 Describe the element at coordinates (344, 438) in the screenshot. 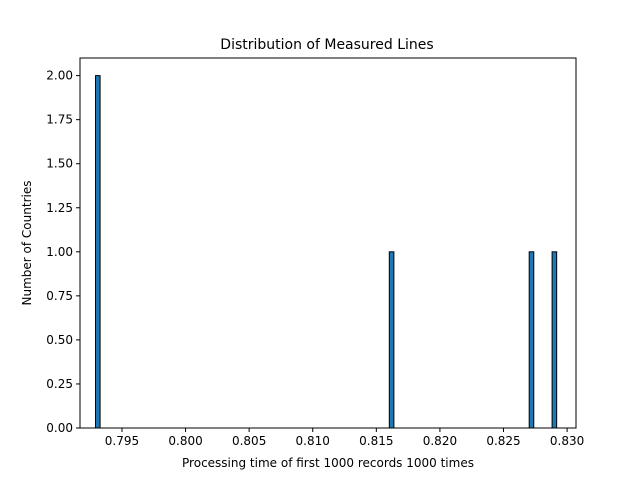

I see `x-axis: 0.795 0.800 0.805 0.810 0.815 0.820 0.825 0.830` at that location.